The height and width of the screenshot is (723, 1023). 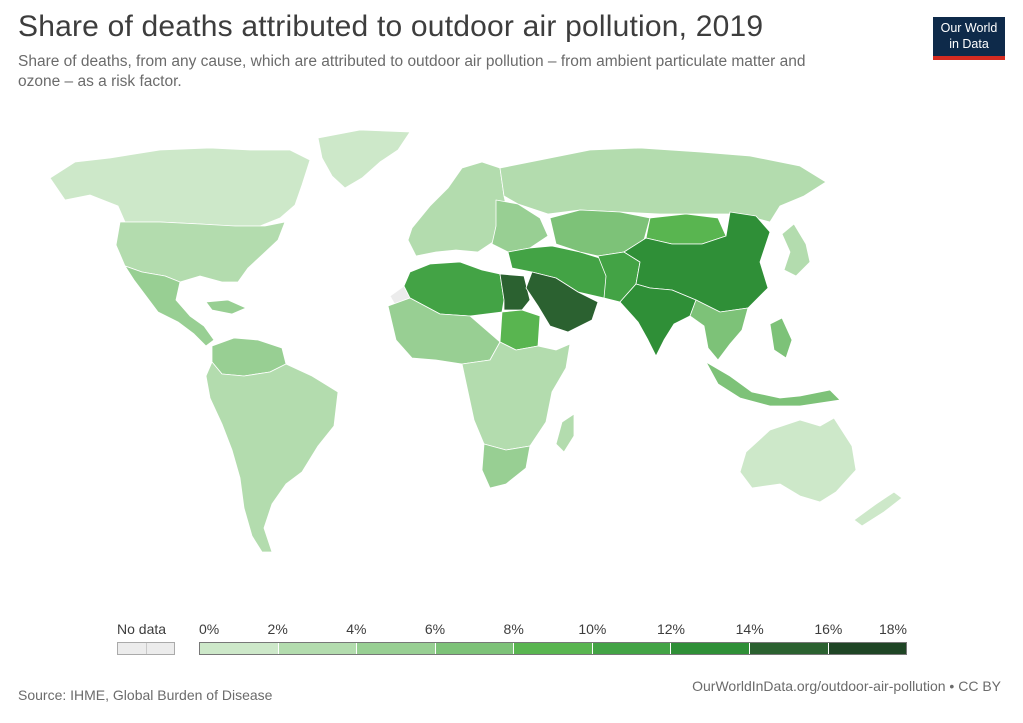 I want to click on legend-tick-labels: 0% 2% 4% 6% 8% 10% 12% 14% 16% 18%, so click(x=553, y=630).